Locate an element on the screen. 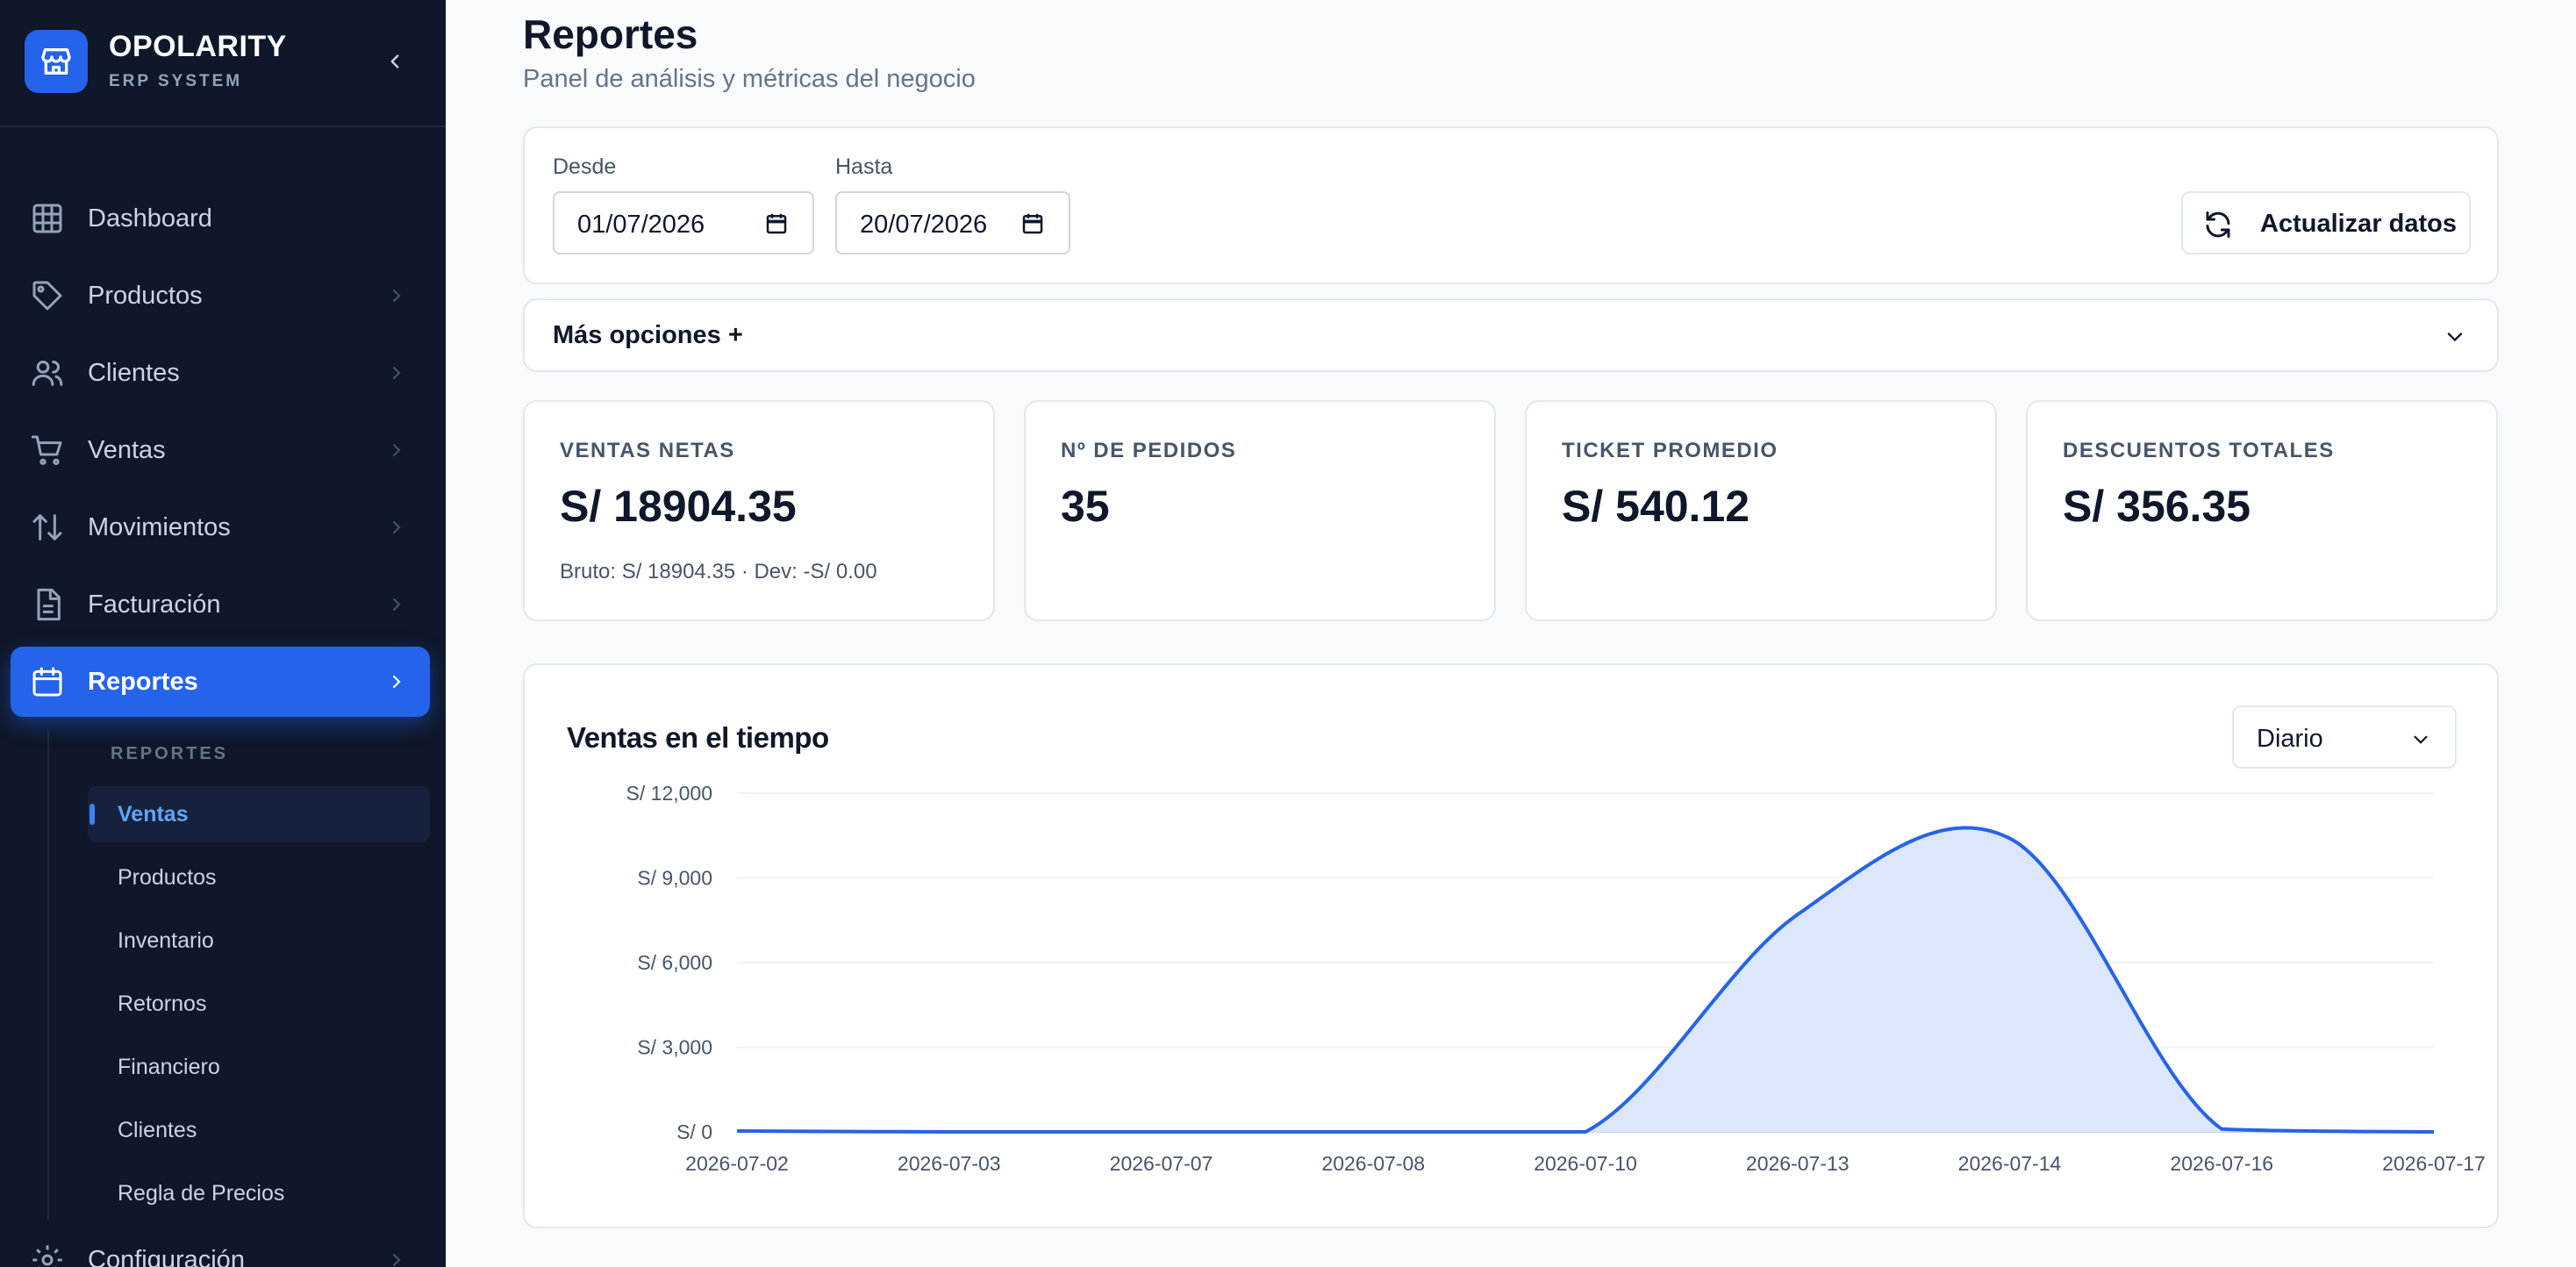 This screenshot has width=2576, height=1267. kpi-note: Bruto: S/ 18904.35 · Dev: -S/ 0.00 is located at coordinates (718, 571).